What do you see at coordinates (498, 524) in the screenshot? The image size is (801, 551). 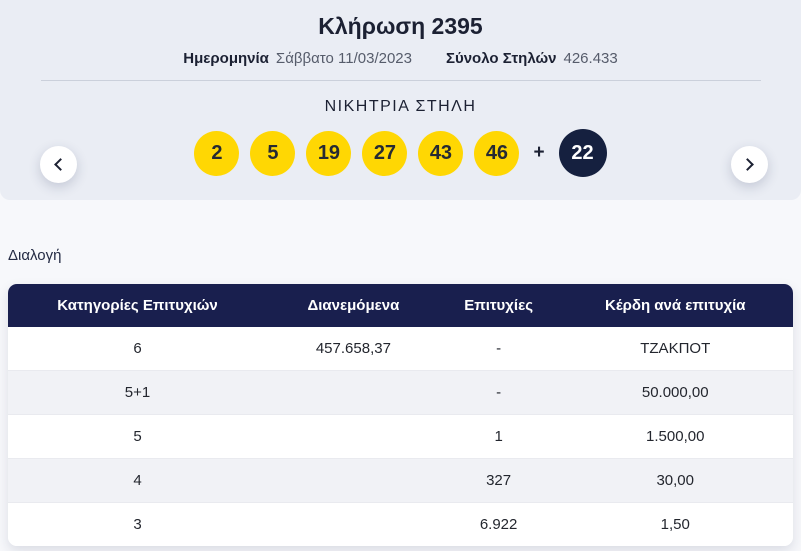 I see `cell-winners: 6.922` at bounding box center [498, 524].